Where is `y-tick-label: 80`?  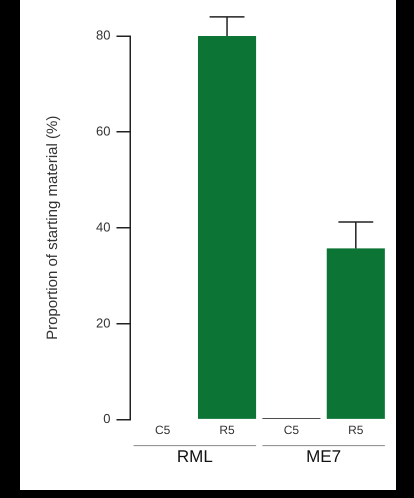
y-tick-label: 80 is located at coordinates (103, 35).